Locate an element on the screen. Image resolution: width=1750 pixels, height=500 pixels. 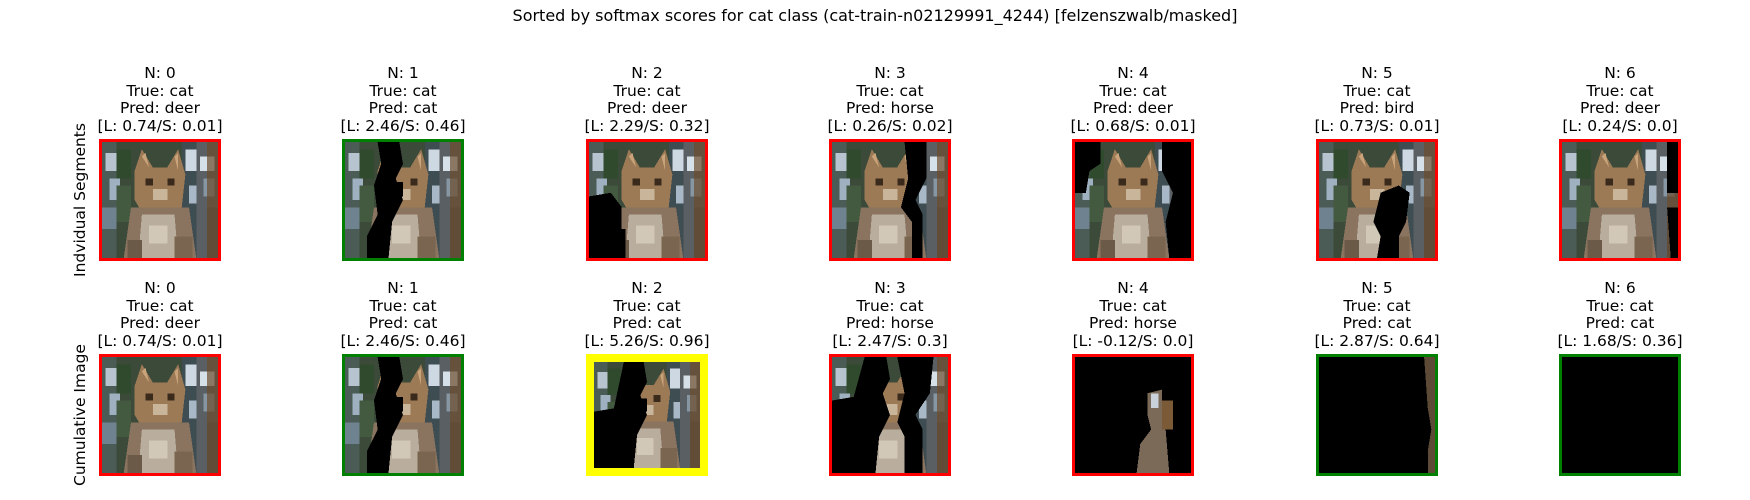
panel-pred-label: Pred: bird is located at coordinates (1377, 108).